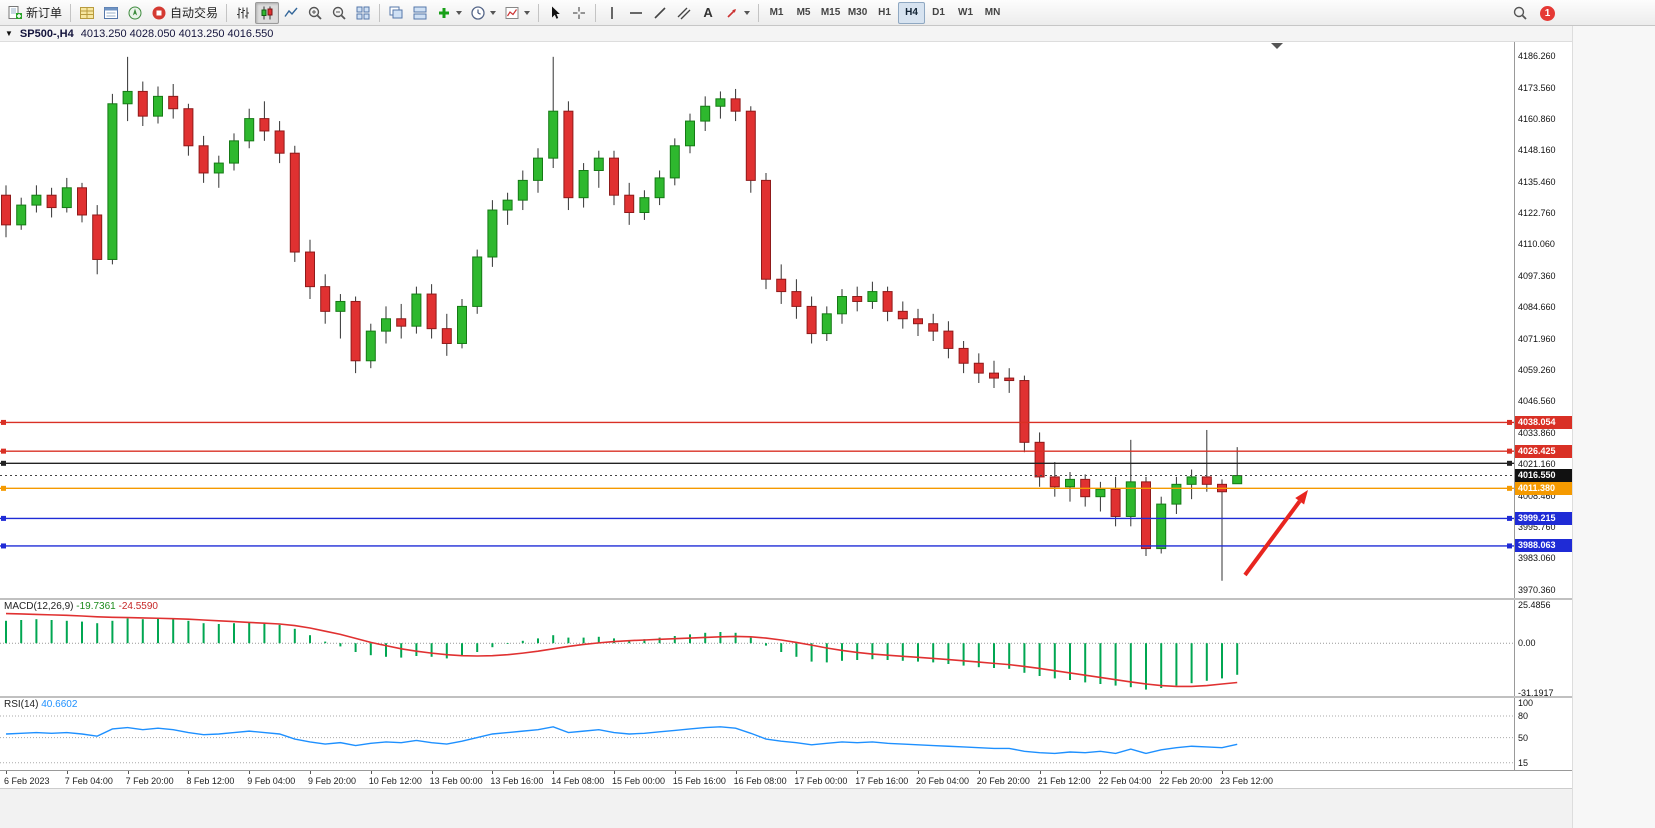  I want to click on new-order-button: 新订单, so click(34, 13).